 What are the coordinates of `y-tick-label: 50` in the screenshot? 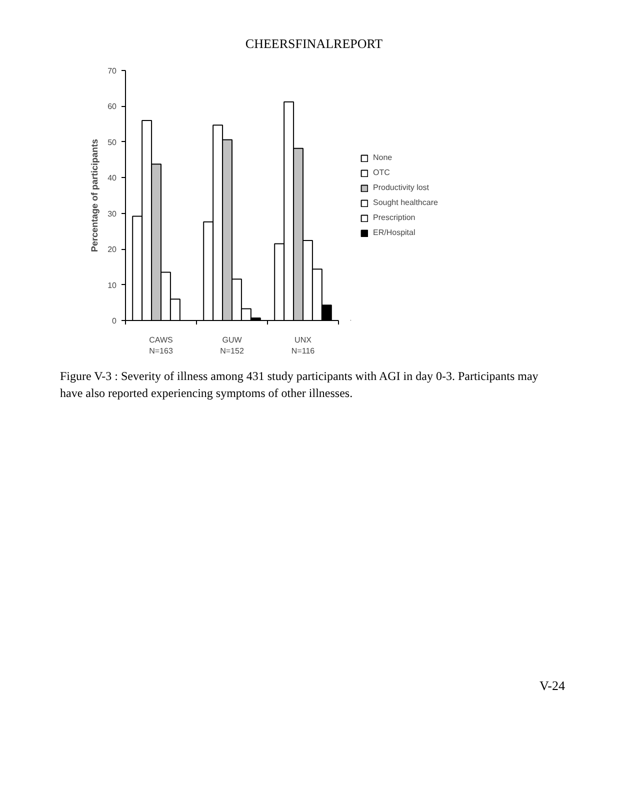 It's located at (113, 142).